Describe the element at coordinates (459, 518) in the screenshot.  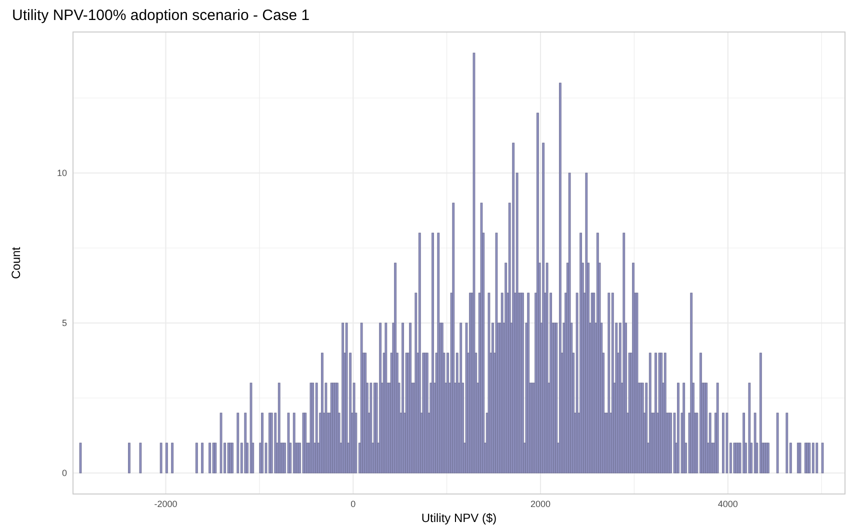
I see `x-axis-title: Utility NPV ($)` at that location.